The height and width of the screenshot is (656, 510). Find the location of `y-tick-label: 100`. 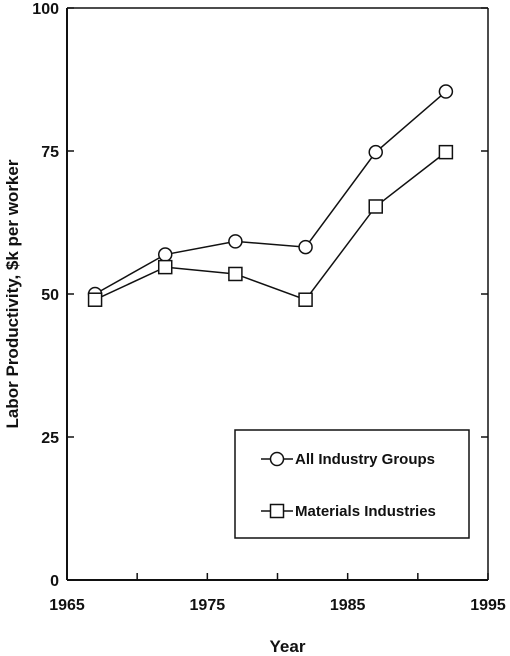

y-tick-label: 100 is located at coordinates (45, 9).